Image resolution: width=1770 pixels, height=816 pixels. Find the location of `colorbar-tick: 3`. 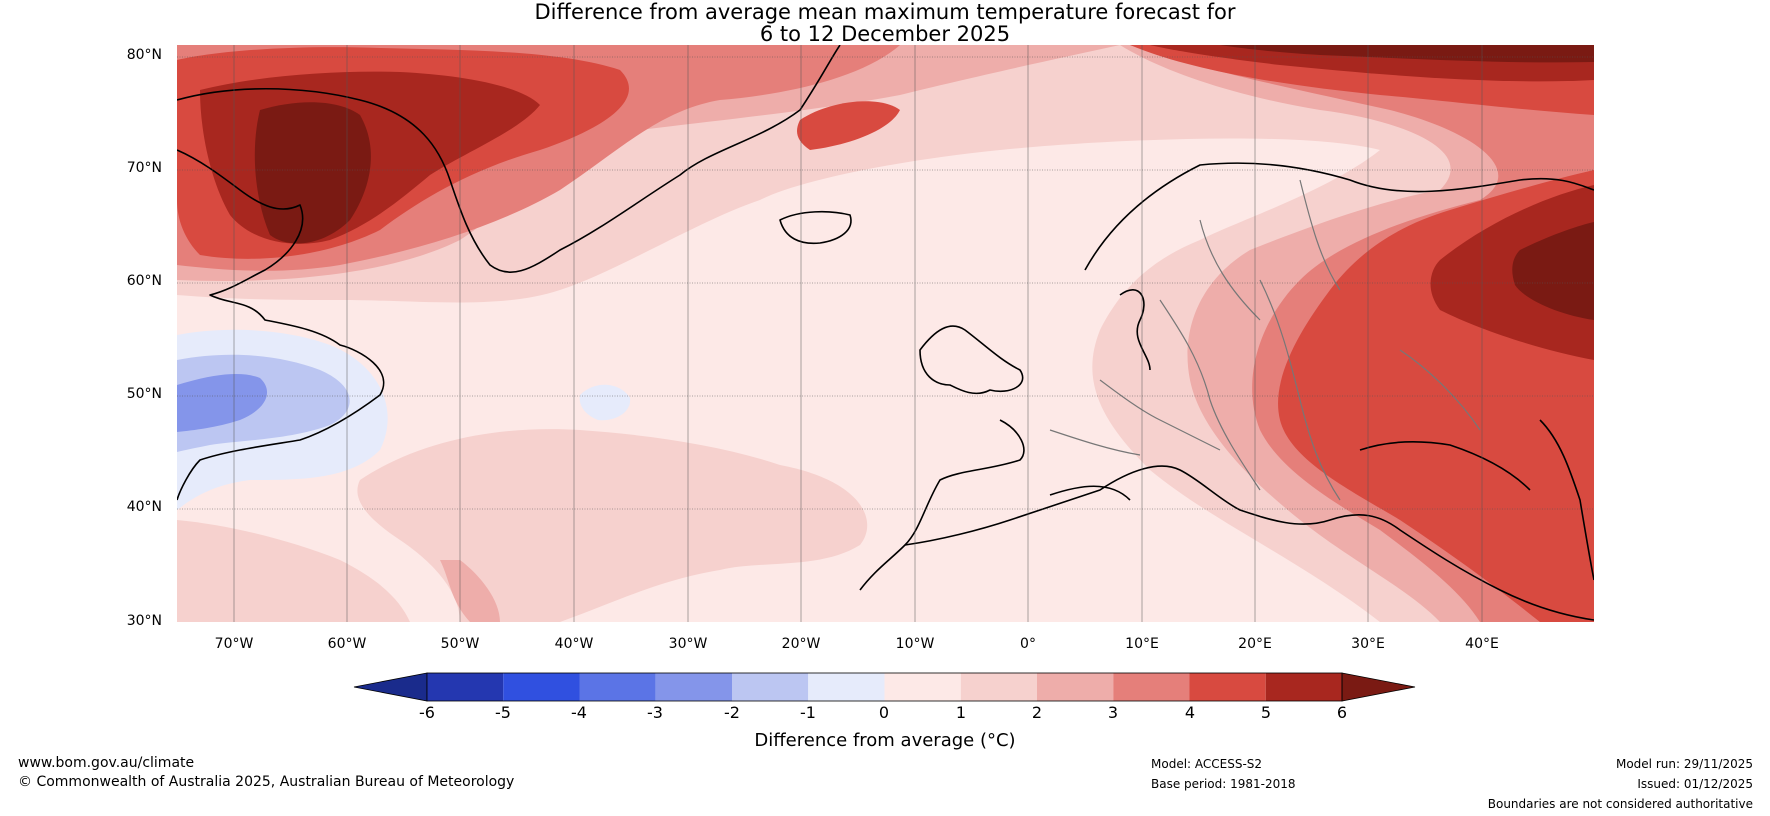

colorbar-tick: 3 is located at coordinates (1113, 712).